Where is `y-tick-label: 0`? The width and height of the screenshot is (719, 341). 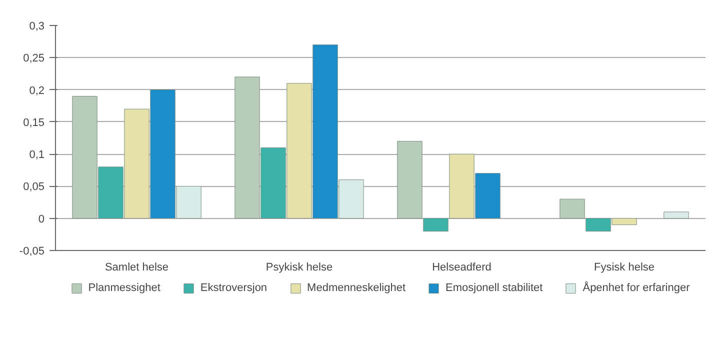
y-tick-label: 0 is located at coordinates (41, 219).